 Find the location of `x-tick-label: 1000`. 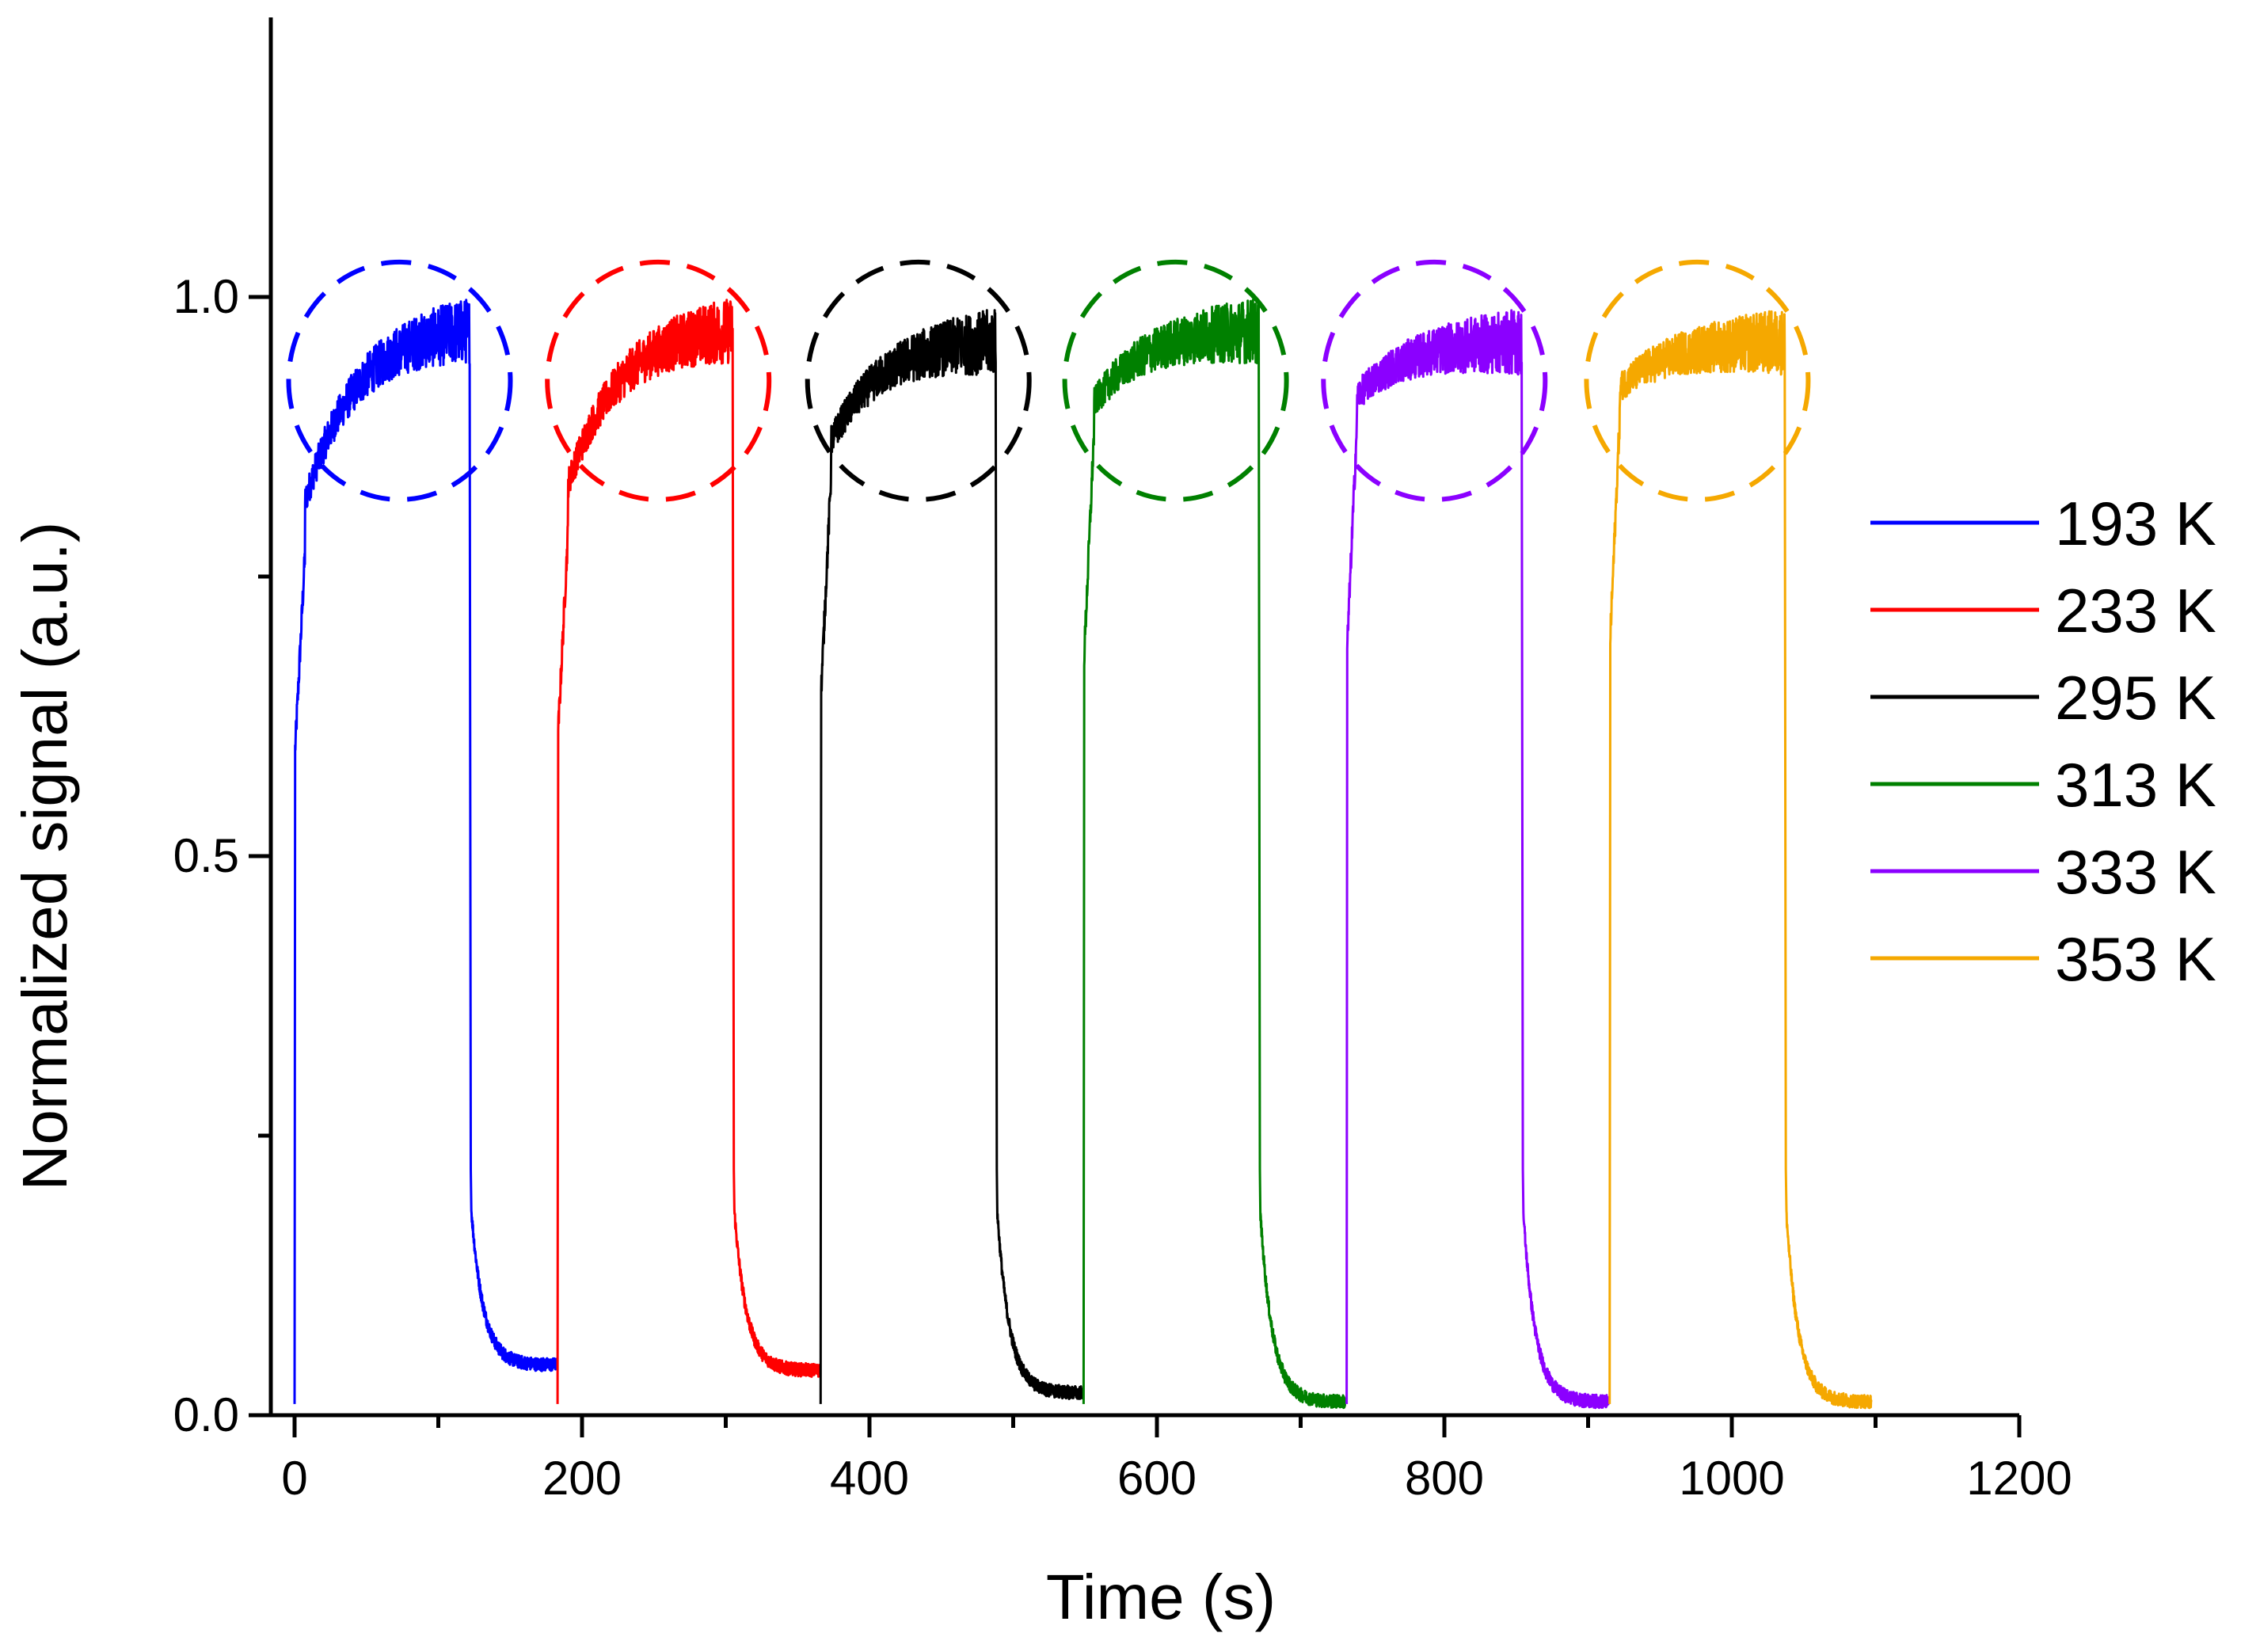

x-tick-label: 1000 is located at coordinates (1731, 1478).